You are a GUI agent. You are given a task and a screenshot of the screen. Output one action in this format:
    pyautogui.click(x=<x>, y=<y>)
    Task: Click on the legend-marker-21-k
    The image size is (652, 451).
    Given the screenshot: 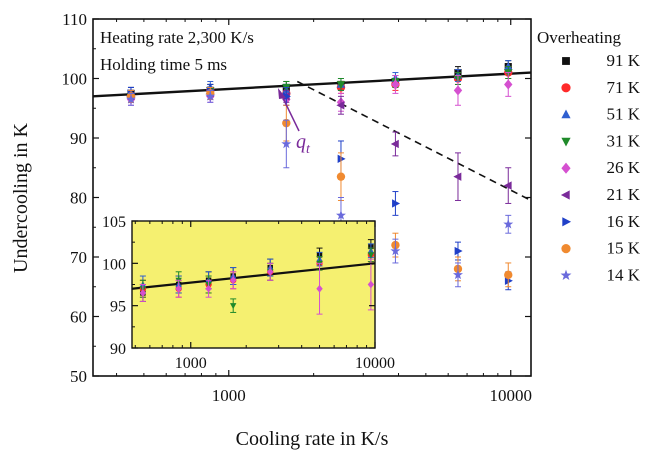 What is the action you would take?
    pyautogui.click(x=565, y=195)
    